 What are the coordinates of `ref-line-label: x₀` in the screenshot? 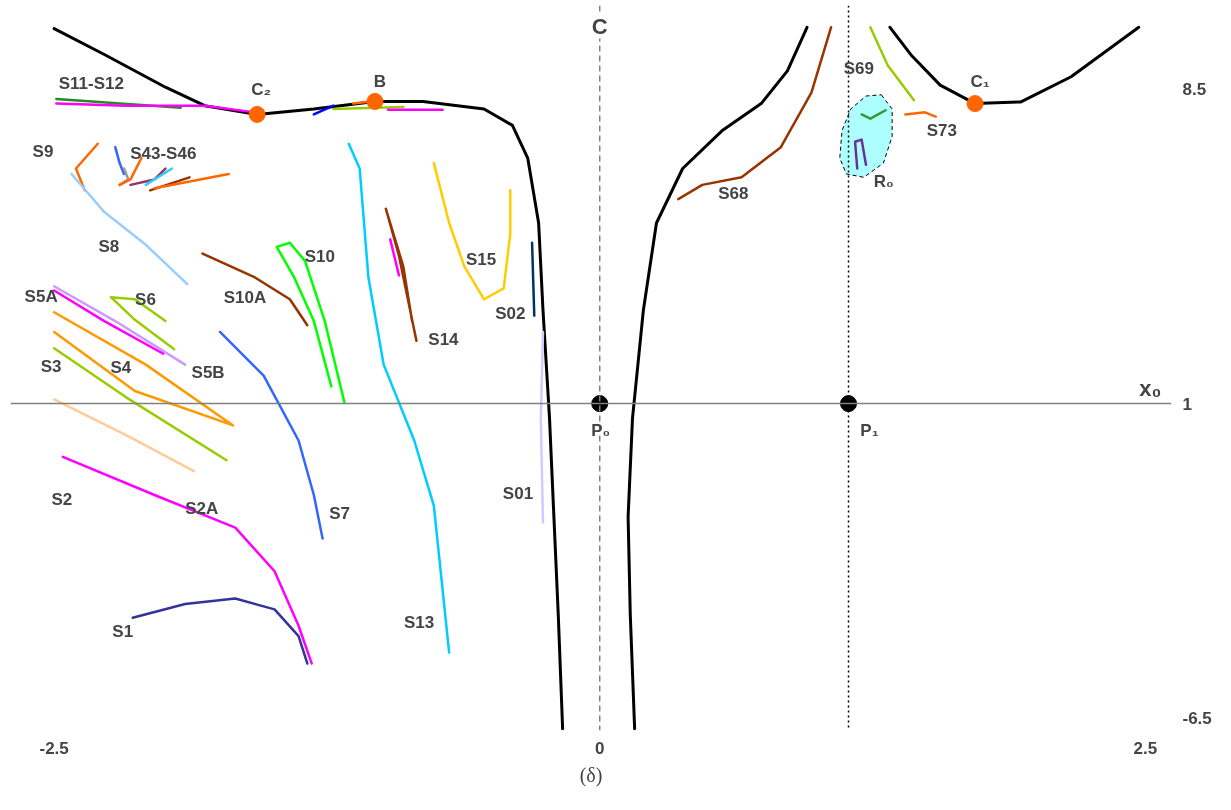 It's located at (1150, 388).